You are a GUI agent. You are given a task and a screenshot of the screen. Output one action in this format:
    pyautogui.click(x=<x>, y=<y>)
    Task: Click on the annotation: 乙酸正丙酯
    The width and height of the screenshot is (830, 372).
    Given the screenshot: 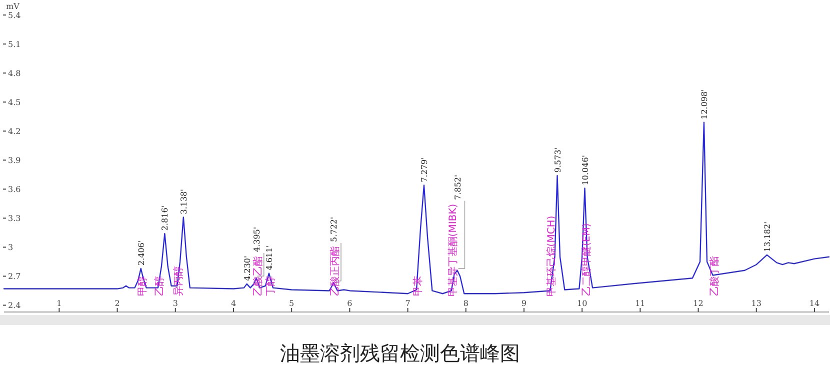 What is the action you would take?
    pyautogui.click(x=335, y=271)
    